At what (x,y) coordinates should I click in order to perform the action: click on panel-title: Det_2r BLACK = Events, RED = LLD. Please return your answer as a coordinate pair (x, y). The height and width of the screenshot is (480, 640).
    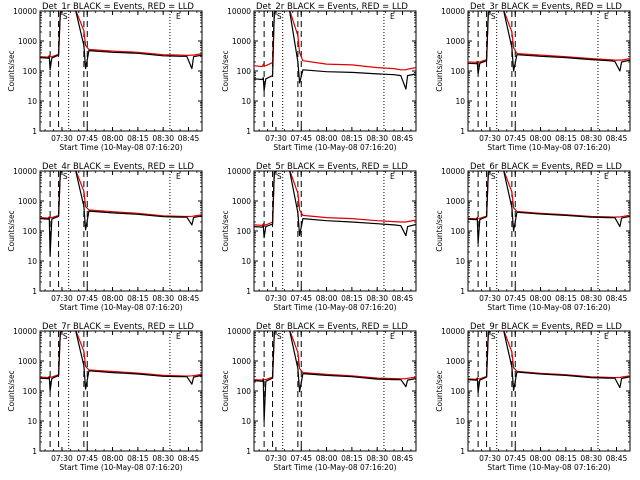
    Looking at the image, I should click on (332, 7).